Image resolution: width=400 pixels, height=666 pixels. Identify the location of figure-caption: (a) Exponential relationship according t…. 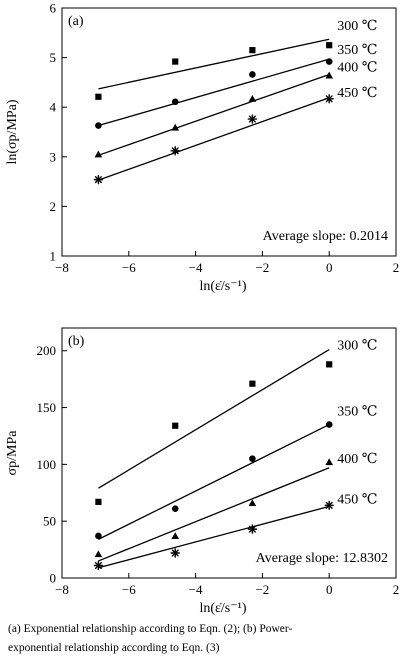
(202, 639).